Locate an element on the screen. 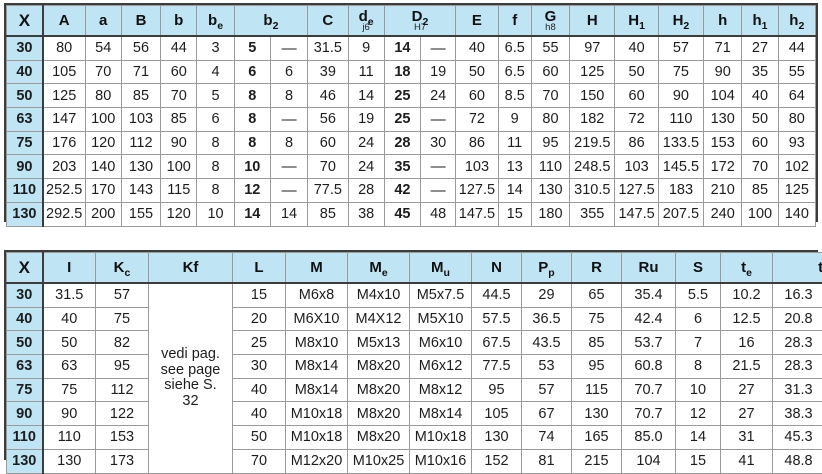  data-cell: 42 is located at coordinates (402, 191).